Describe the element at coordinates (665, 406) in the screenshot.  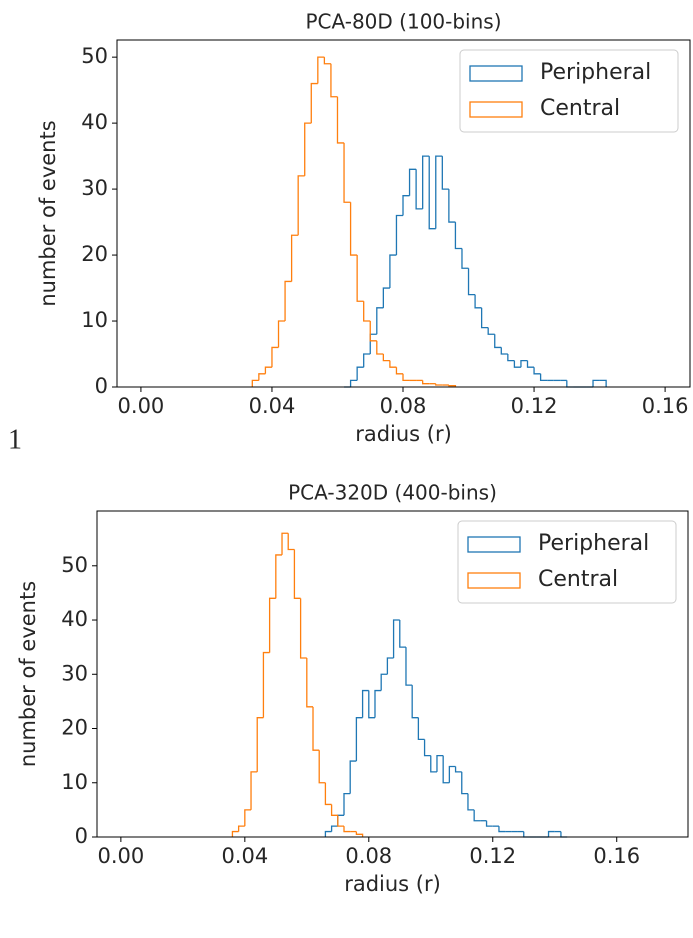
I see `x-tick-label: 0.16` at that location.